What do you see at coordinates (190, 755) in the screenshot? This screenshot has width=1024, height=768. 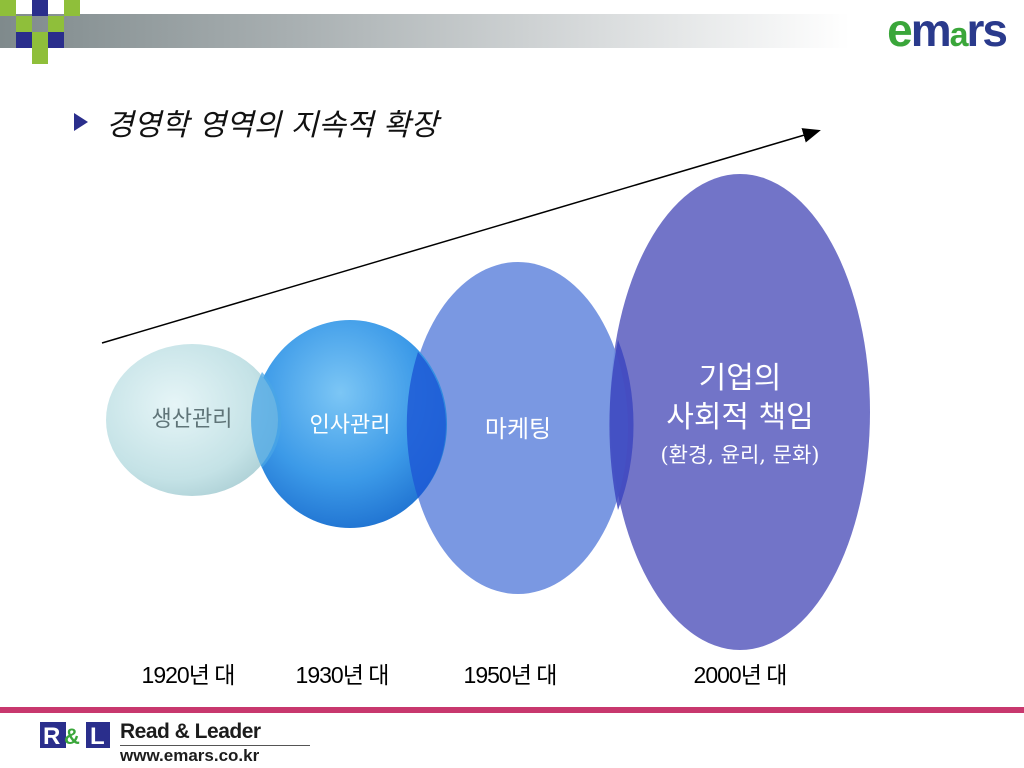 I see `footer-url: www.emars.co.kr` at bounding box center [190, 755].